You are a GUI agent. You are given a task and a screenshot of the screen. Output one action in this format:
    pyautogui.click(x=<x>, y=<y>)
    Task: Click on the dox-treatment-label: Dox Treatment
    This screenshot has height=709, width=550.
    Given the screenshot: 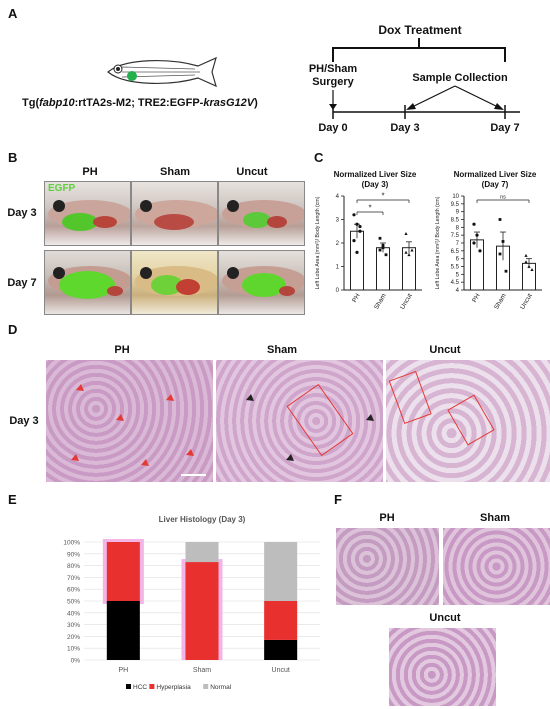 What is the action you would take?
    pyautogui.click(x=420, y=30)
    